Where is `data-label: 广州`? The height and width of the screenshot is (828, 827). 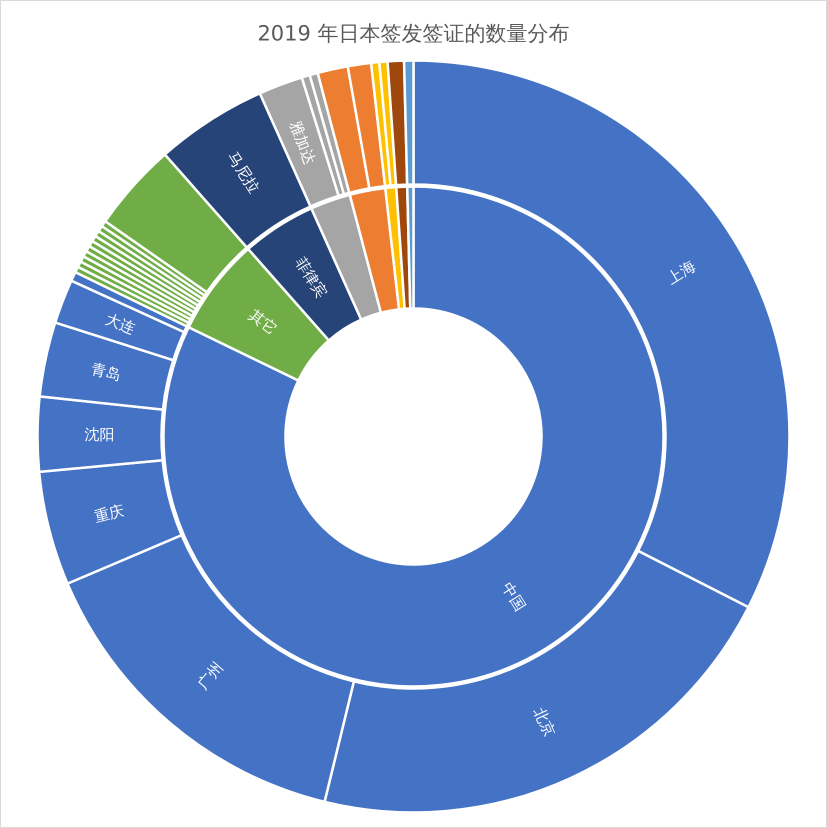 data-label: 广州 is located at coordinates (210, 676).